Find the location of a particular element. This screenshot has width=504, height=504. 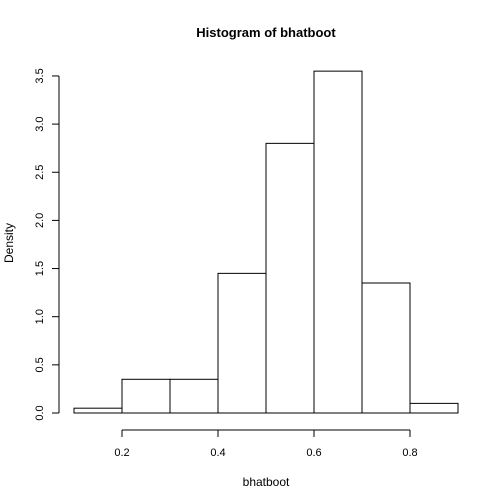

y-axis: 0.0 0.5 1.0 1.5 2.0 2.5 3.0 3.5 is located at coordinates (47, 244).